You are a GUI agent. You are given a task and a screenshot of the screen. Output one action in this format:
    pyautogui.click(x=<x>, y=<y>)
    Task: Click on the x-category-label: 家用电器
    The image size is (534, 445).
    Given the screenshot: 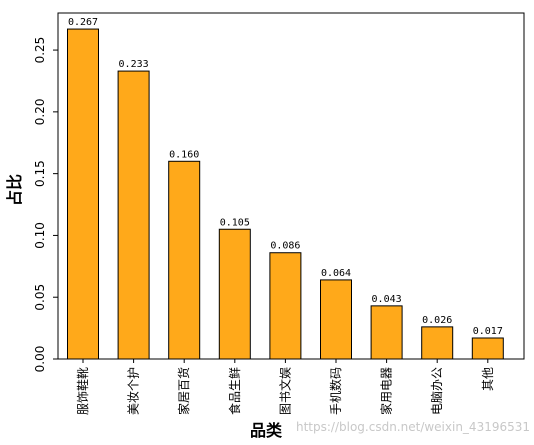 What is the action you would take?
    pyautogui.click(x=386, y=391)
    